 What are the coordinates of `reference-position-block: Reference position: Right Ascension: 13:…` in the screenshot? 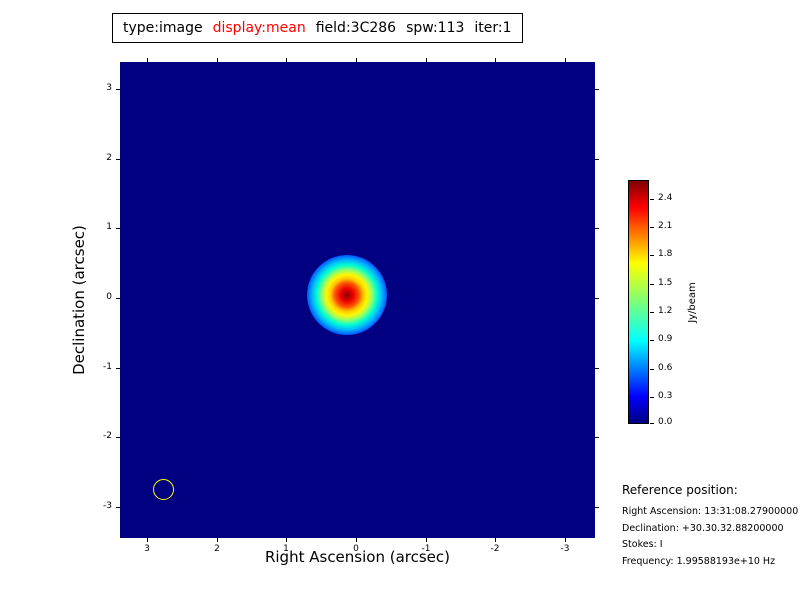 It's located at (710, 527).